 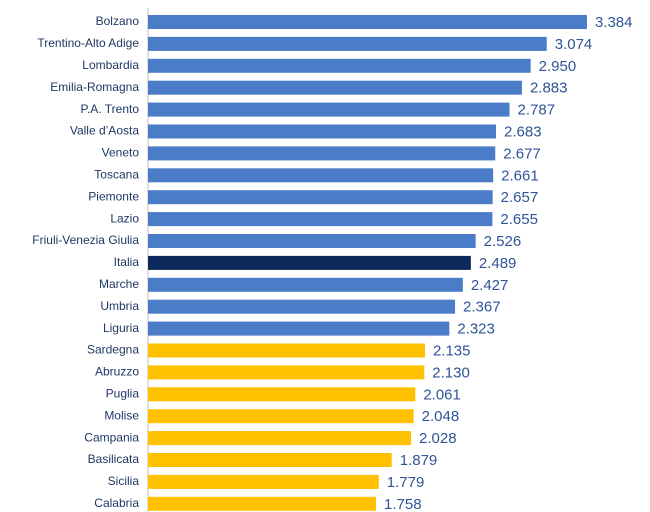 I want to click on category-label: Umbria, so click(x=119, y=306).